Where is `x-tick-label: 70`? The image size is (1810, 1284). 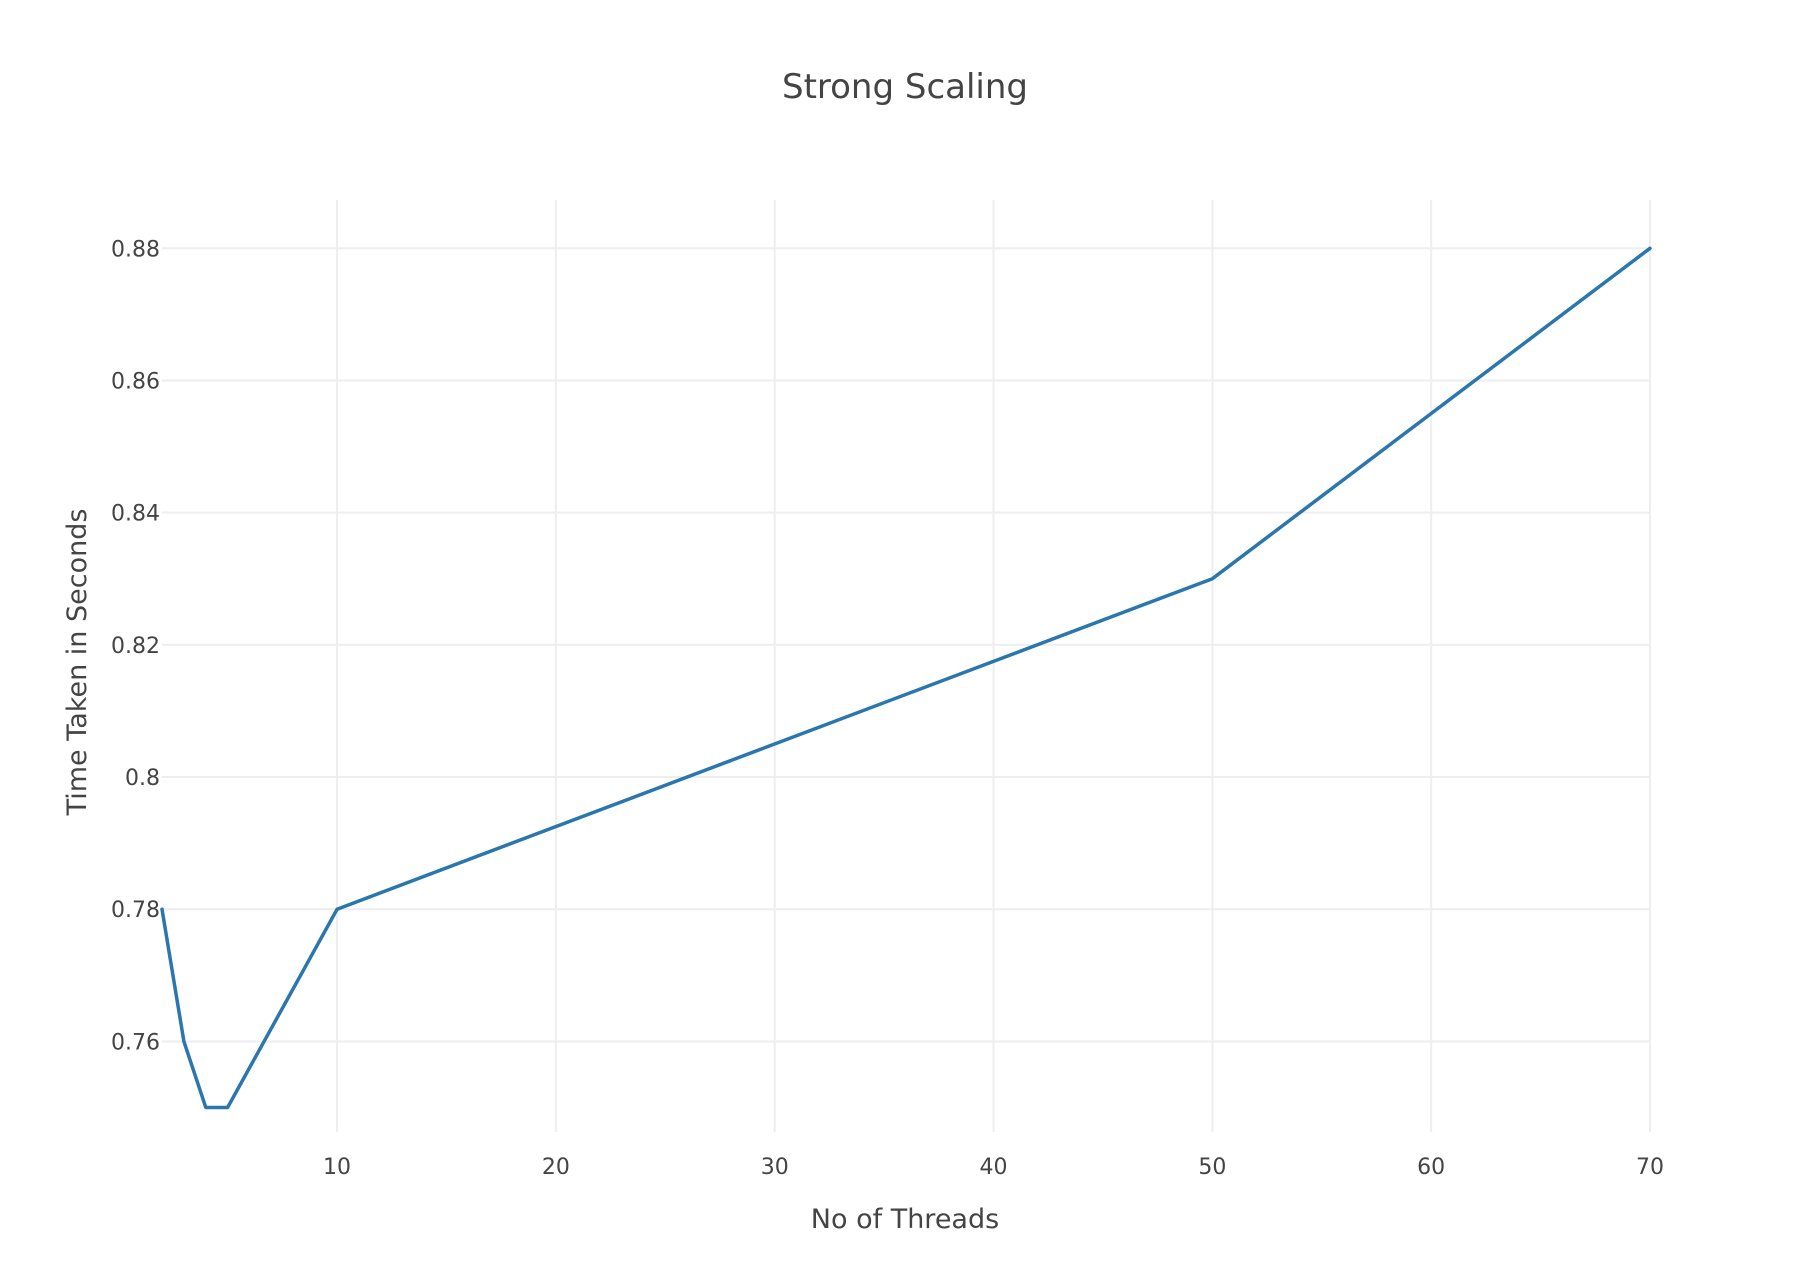
x-tick-label: 70 is located at coordinates (1650, 1167).